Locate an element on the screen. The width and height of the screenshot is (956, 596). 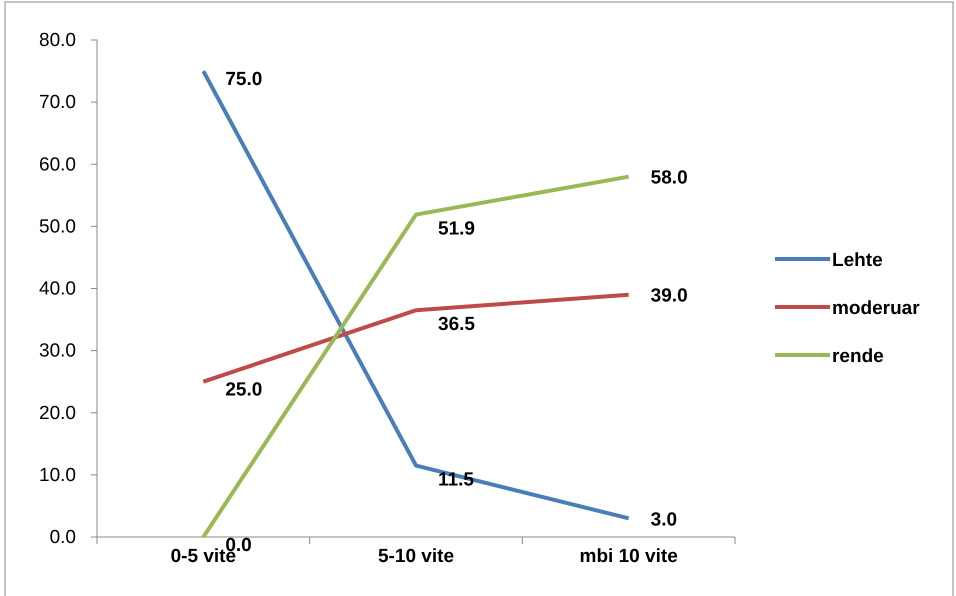
y-tick-label: 20.0 is located at coordinates (57, 413).